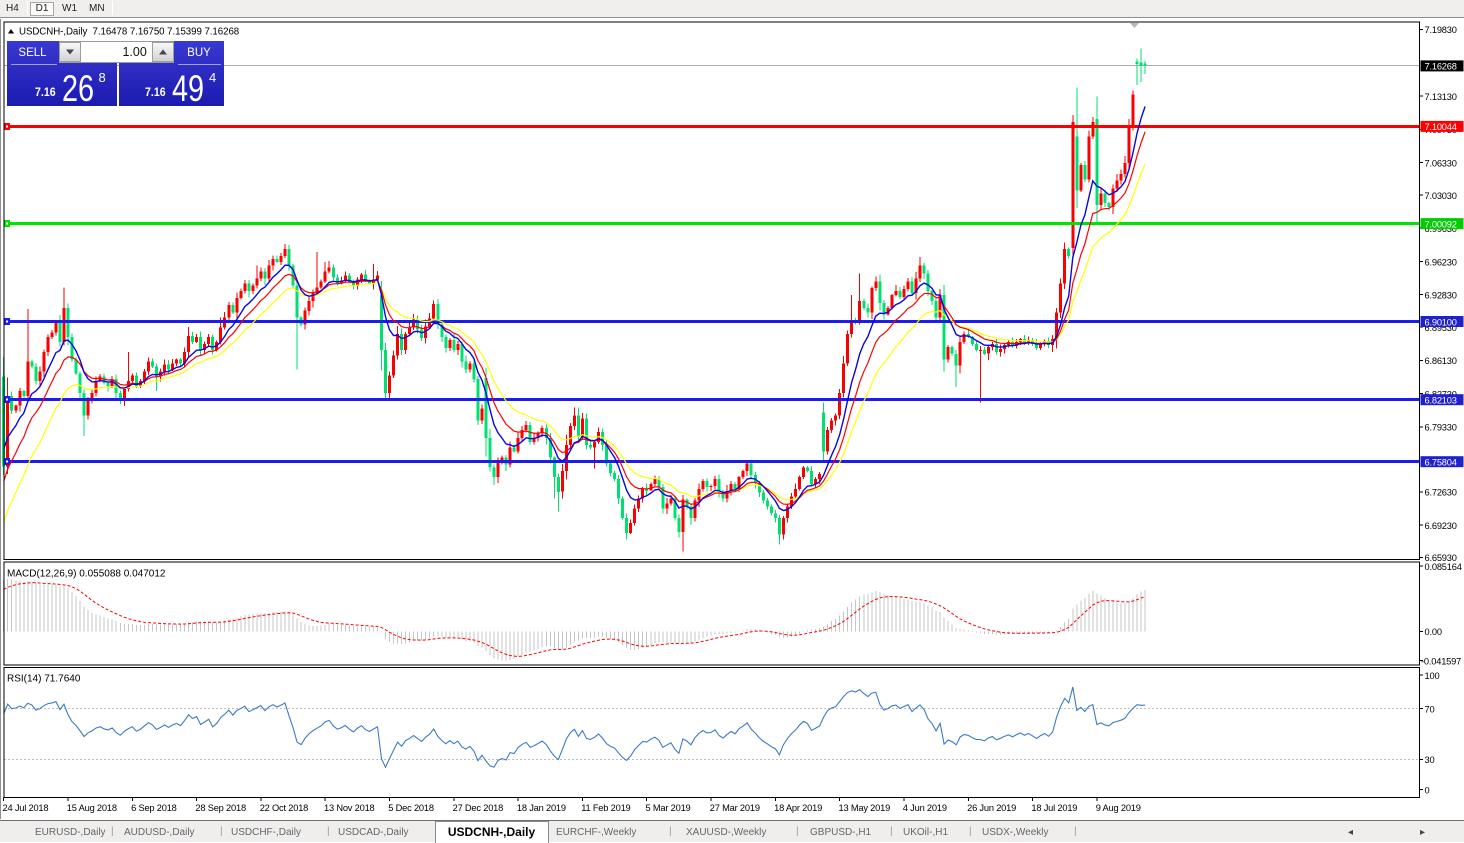 The image size is (1464, 843). I want to click on svg-text: 28 Sep 2018, so click(220, 808).